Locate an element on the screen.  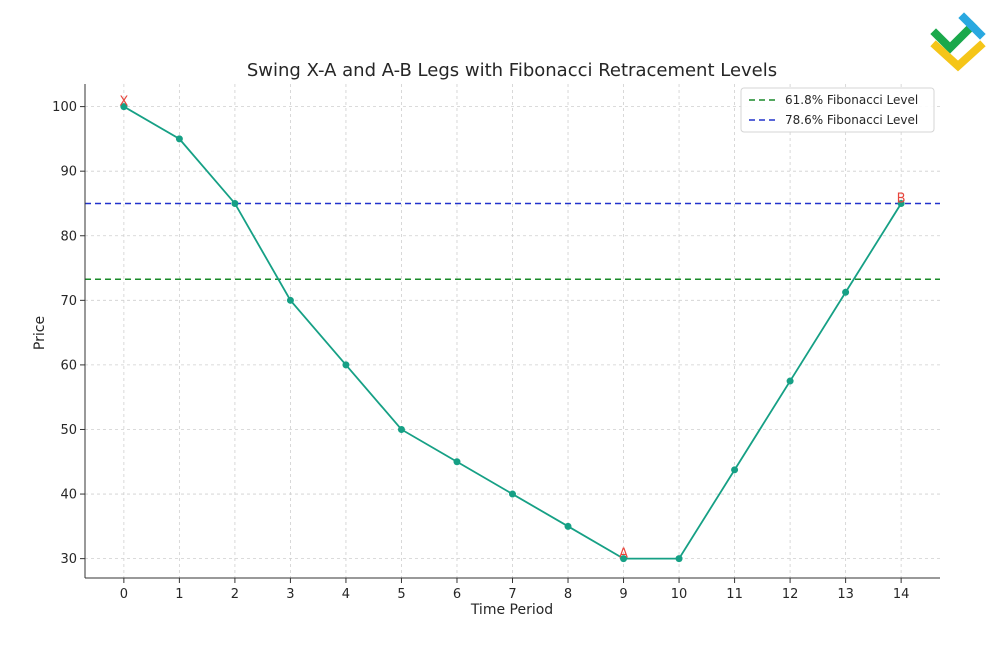
y-tick-label: 80 is located at coordinates (68, 236).